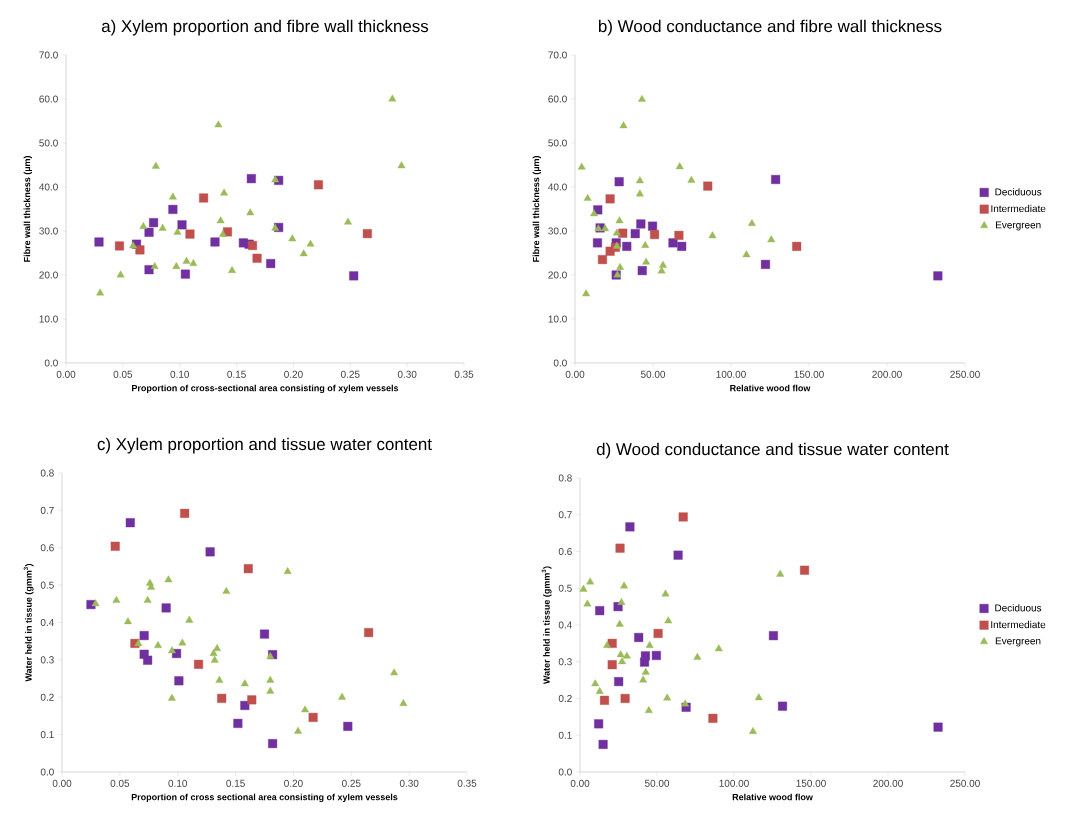  Describe the element at coordinates (770, 27) in the screenshot. I see `chart-title: b) Wood conductance and fibre wall thickness` at that location.